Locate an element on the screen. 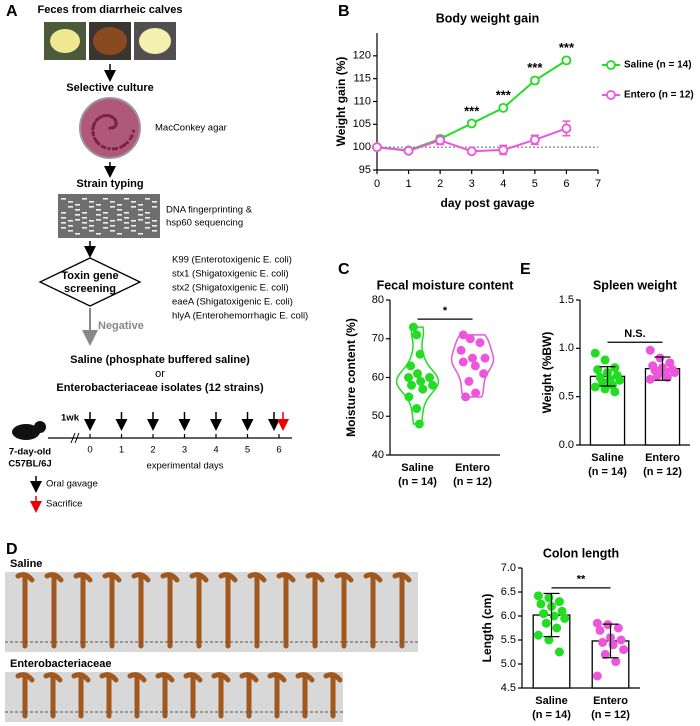 The height and width of the screenshot is (726, 700). x-tick-note: (n = 12) is located at coordinates (472, 482).